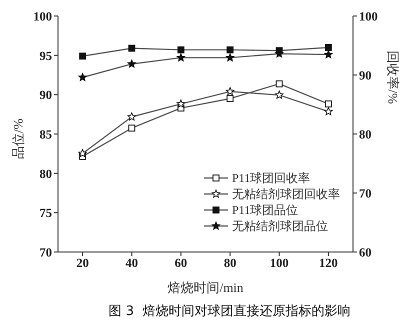 Image resolution: width=409 pixels, height=331 pixels. What do you see at coordinates (365, 134) in the screenshot?
I see `y2-tick-label: 80` at bounding box center [365, 134].